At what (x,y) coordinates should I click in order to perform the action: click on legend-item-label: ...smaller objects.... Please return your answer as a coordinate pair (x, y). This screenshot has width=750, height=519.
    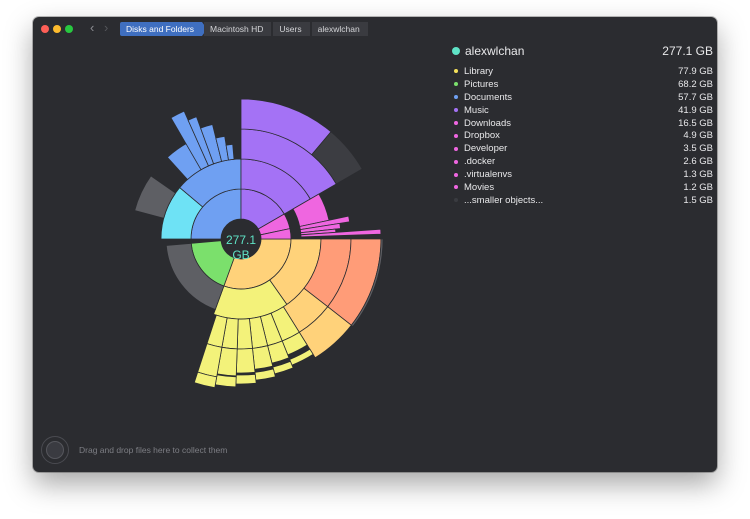
    Looking at the image, I should click on (504, 200).